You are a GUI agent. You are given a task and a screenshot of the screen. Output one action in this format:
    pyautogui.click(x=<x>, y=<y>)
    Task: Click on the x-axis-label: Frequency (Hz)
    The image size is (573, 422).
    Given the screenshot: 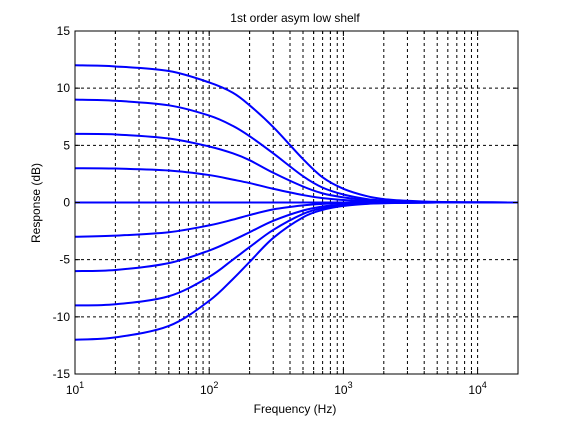 What is the action you would take?
    pyautogui.click(x=295, y=409)
    